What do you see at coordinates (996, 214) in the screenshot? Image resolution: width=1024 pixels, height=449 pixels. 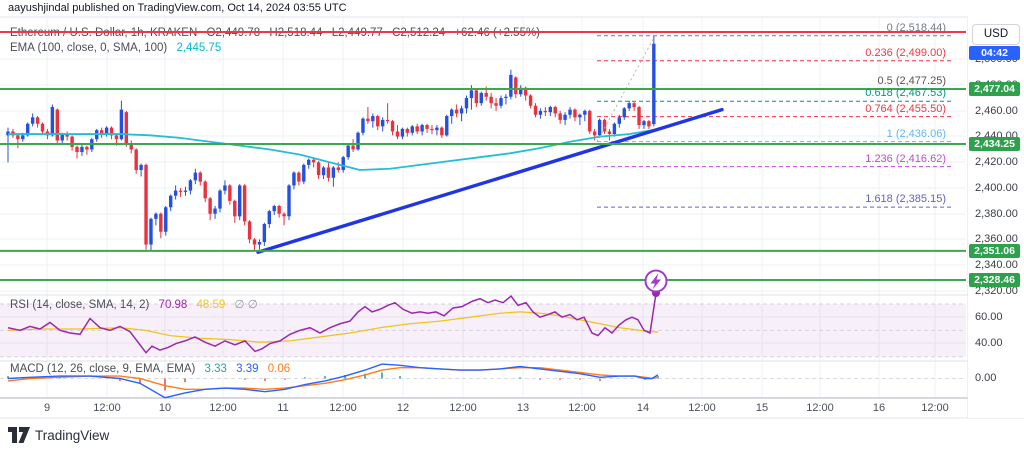 I see `price-scale-label: 2,380.00` at bounding box center [996, 214].